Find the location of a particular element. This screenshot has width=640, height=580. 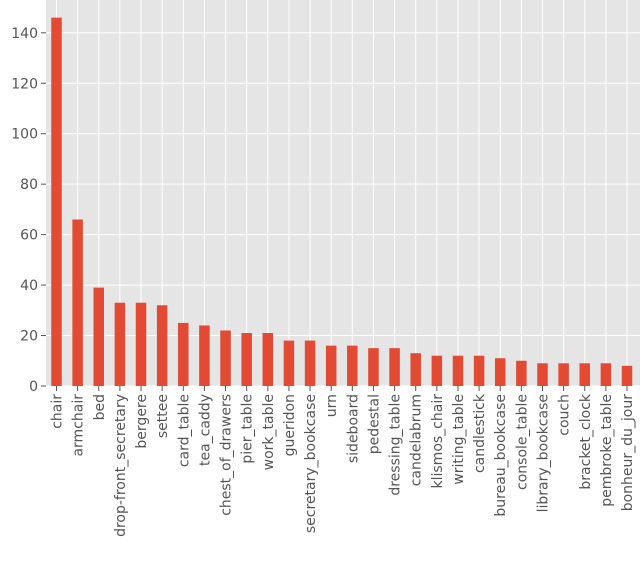

bar-chair is located at coordinates (56, 202).